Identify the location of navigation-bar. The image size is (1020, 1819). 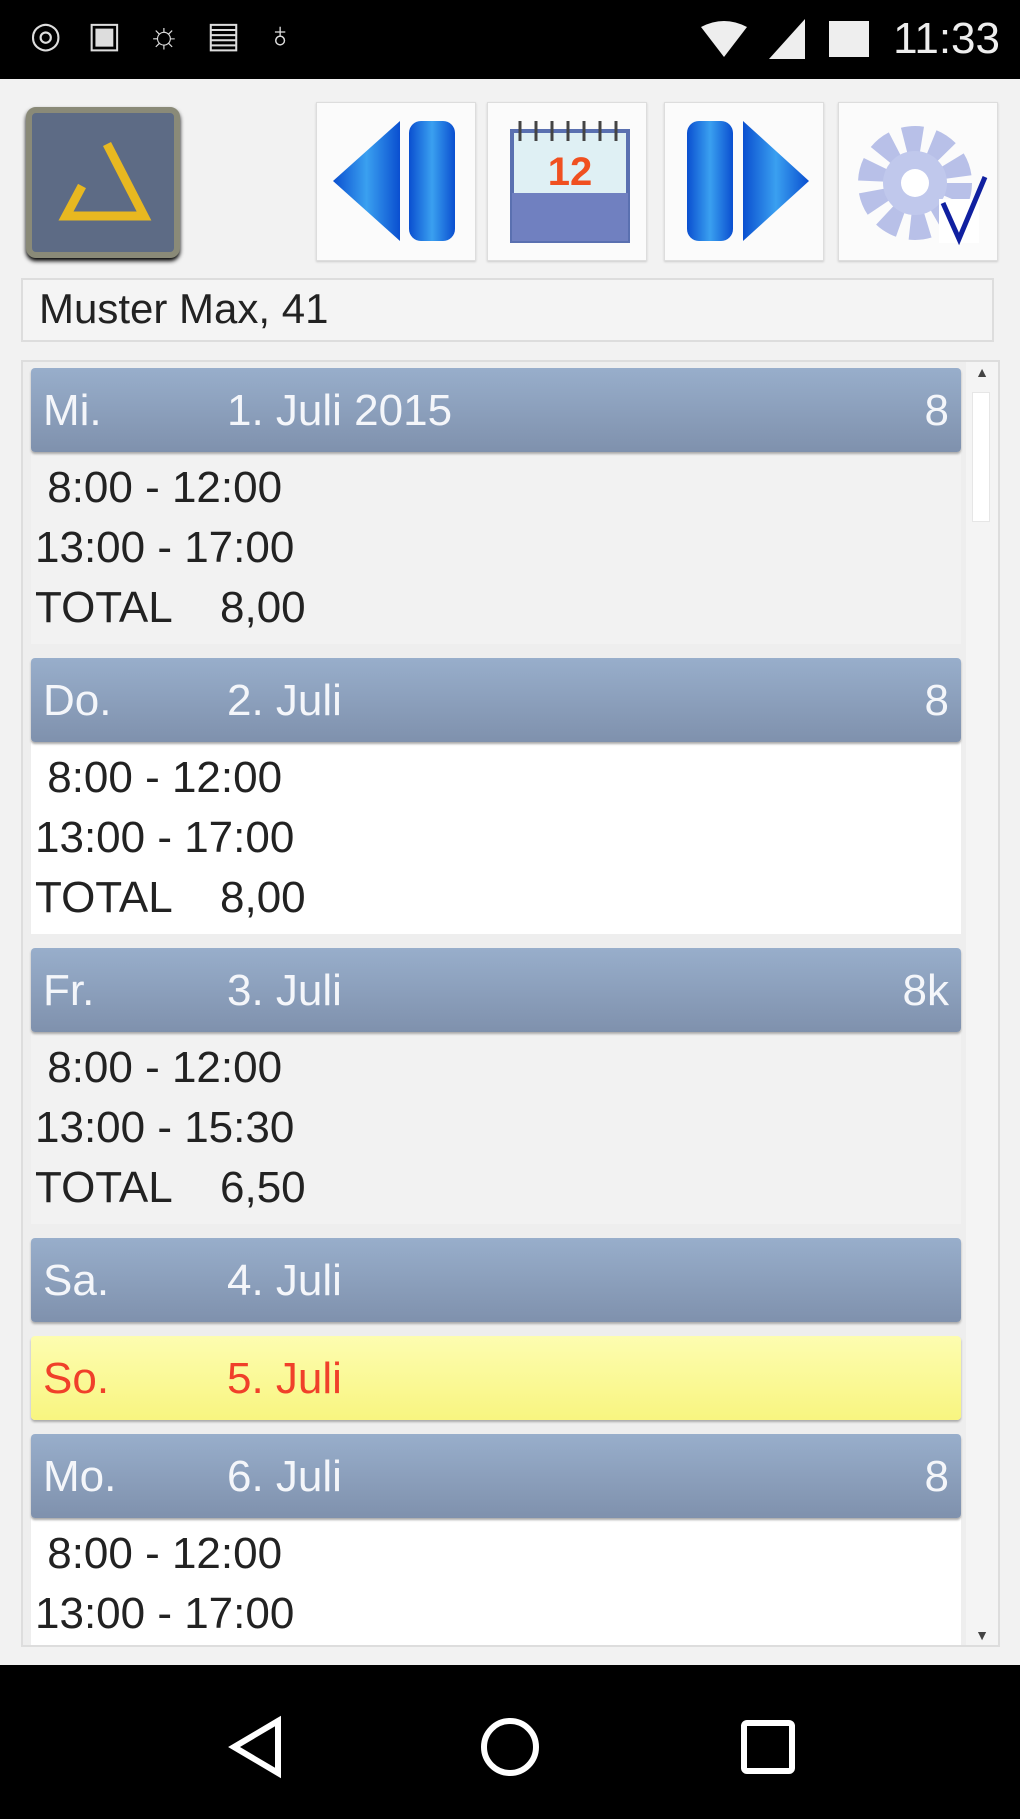
(510, 1742).